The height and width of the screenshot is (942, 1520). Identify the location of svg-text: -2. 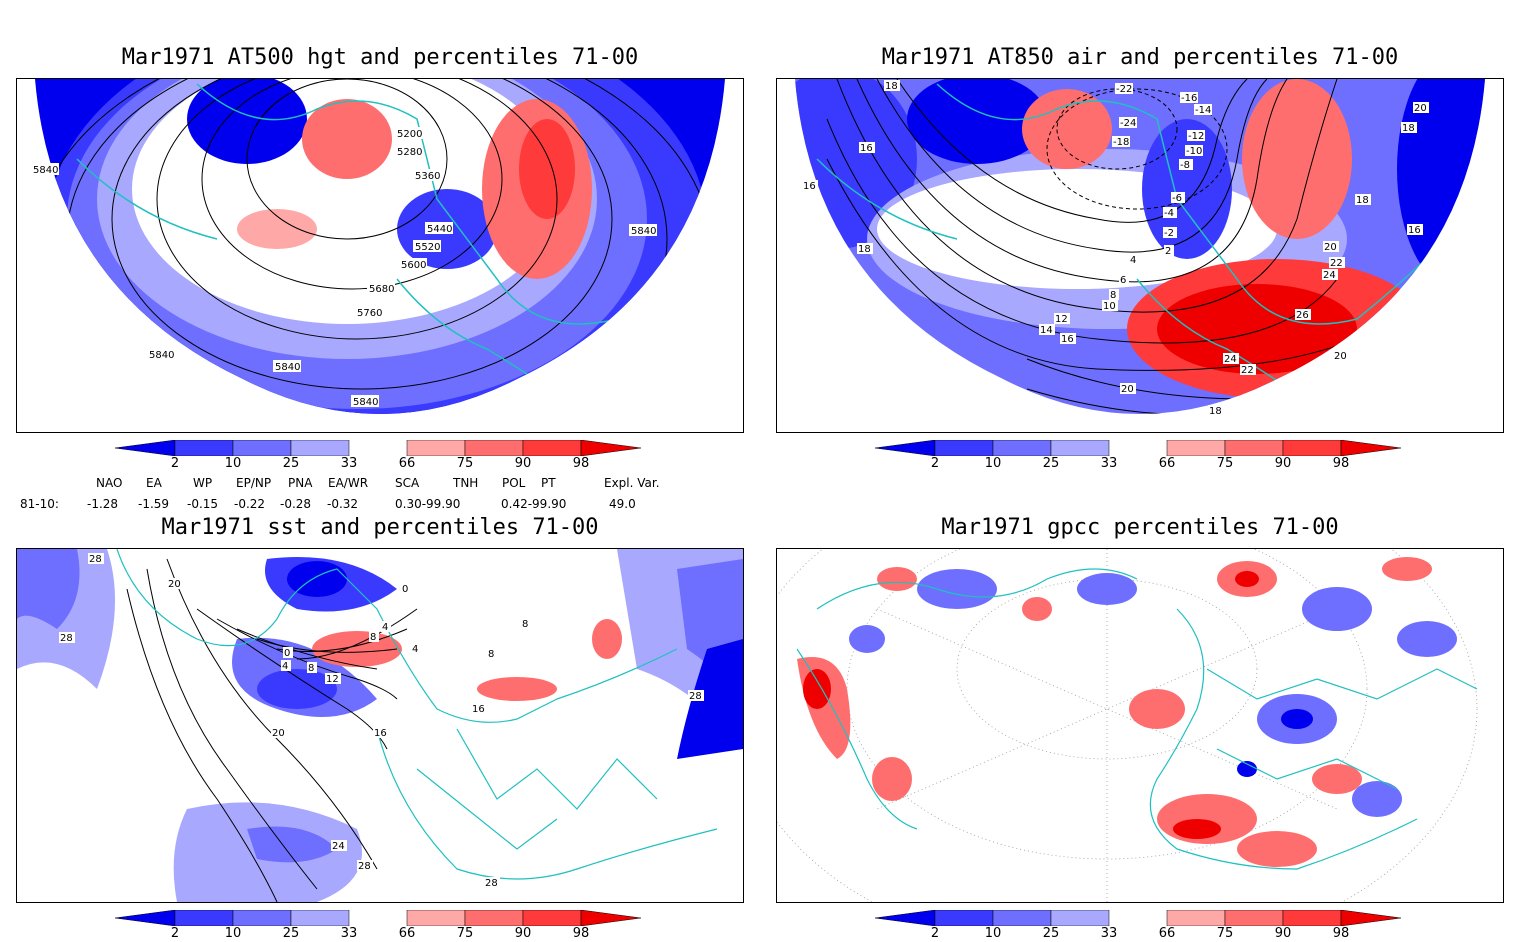
(1169, 233).